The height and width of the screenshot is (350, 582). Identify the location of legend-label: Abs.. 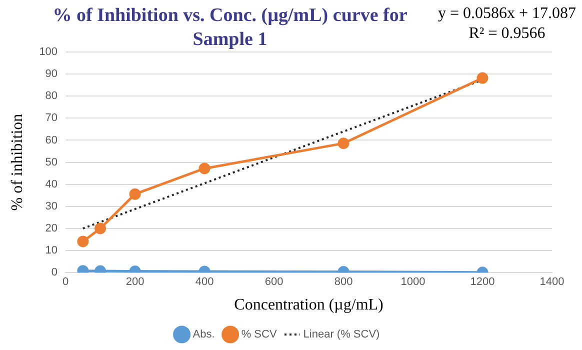
(203, 334).